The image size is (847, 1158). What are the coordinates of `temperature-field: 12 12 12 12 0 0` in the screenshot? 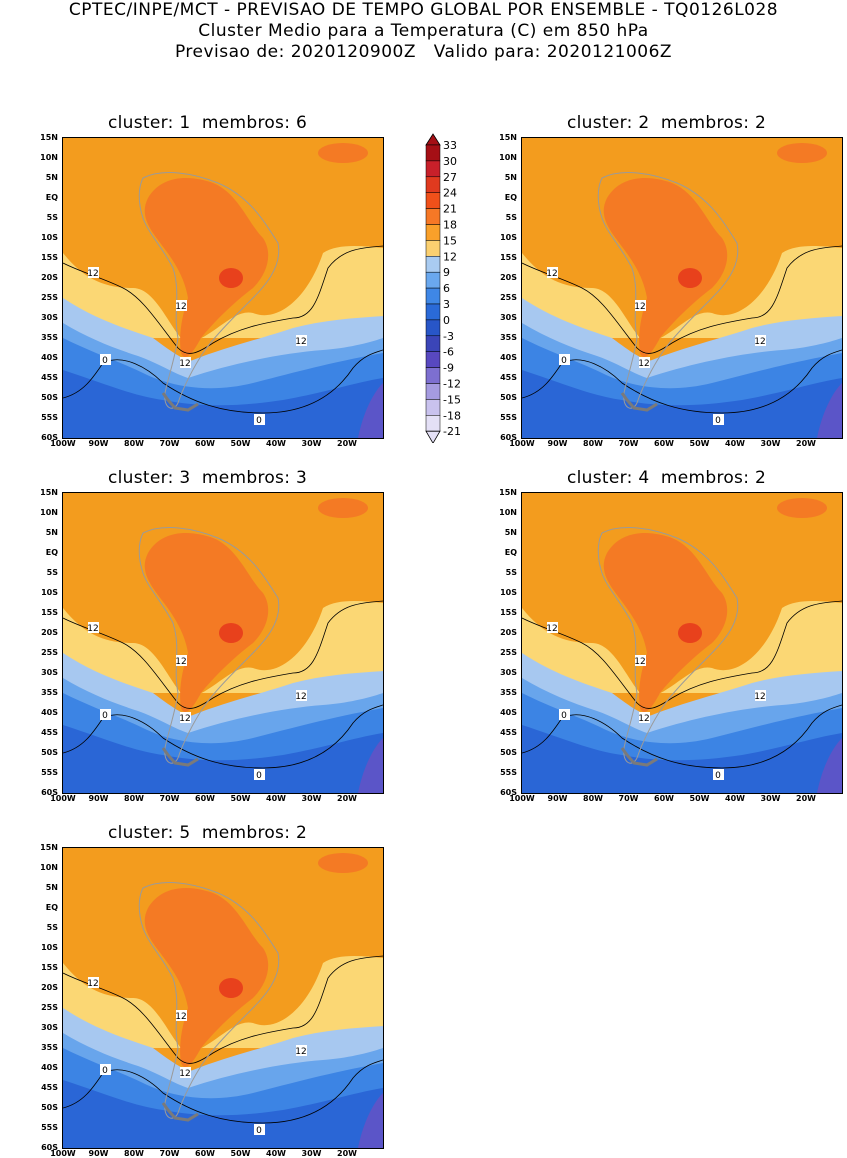 It's located at (223, 643).